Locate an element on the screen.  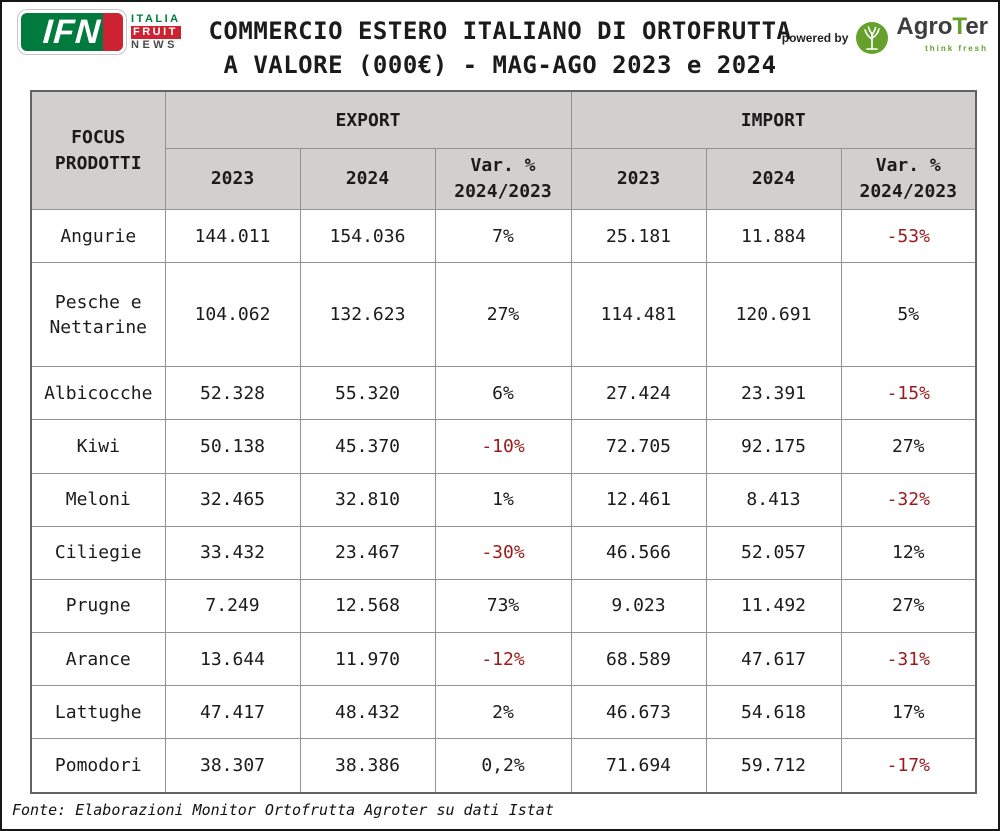
export-2023-cell: 144.011 is located at coordinates (232, 236).